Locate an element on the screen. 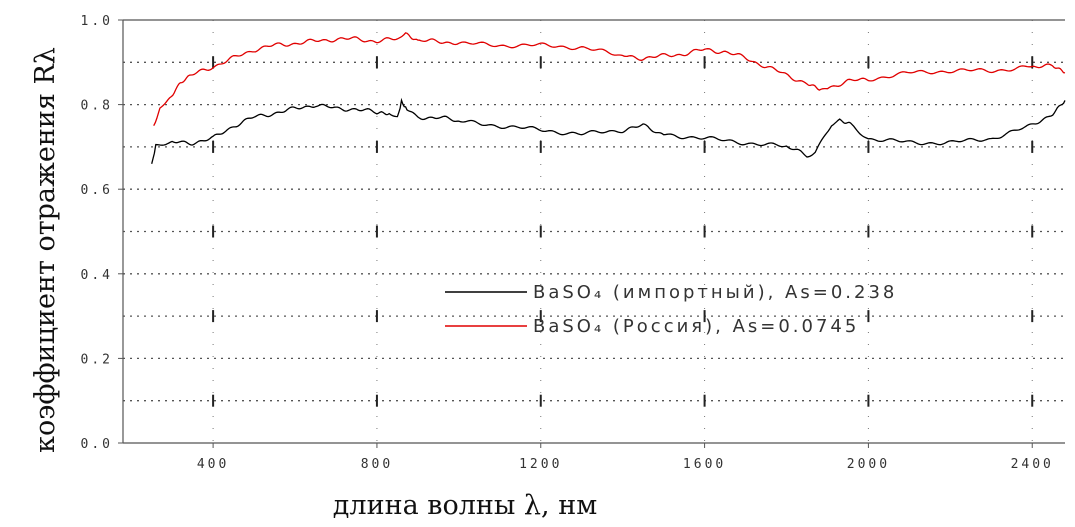  y-axis-title: коэффициент отражения Rλ is located at coordinates (45, 250).